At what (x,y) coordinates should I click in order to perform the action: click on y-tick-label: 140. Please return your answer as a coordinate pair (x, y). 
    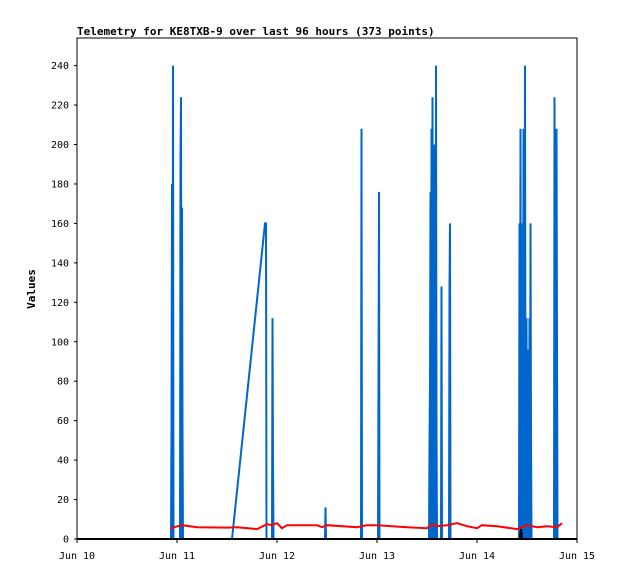
    Looking at the image, I should click on (60, 263).